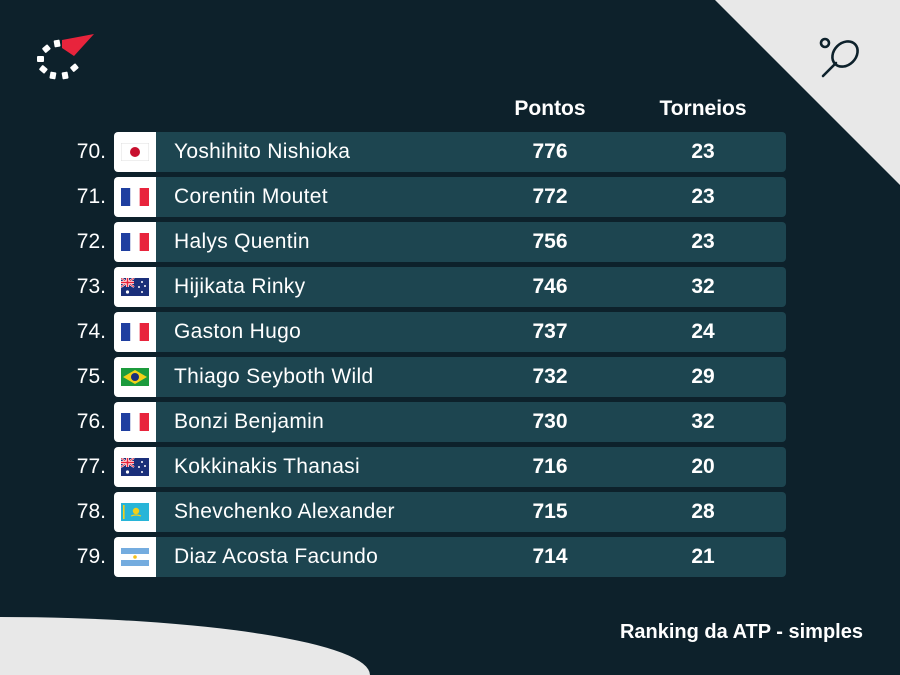 The image size is (900, 675). What do you see at coordinates (249, 421) in the screenshot?
I see `player-name: Bonzi Benjamin` at bounding box center [249, 421].